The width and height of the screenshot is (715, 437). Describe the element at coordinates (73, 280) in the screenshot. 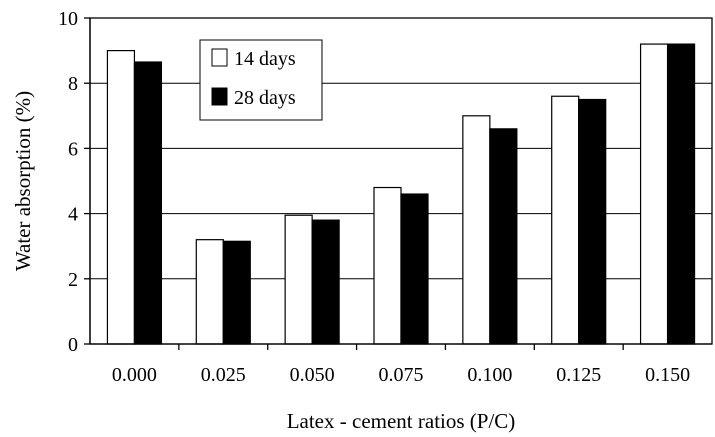

I see `y-tick-label: 2` at that location.